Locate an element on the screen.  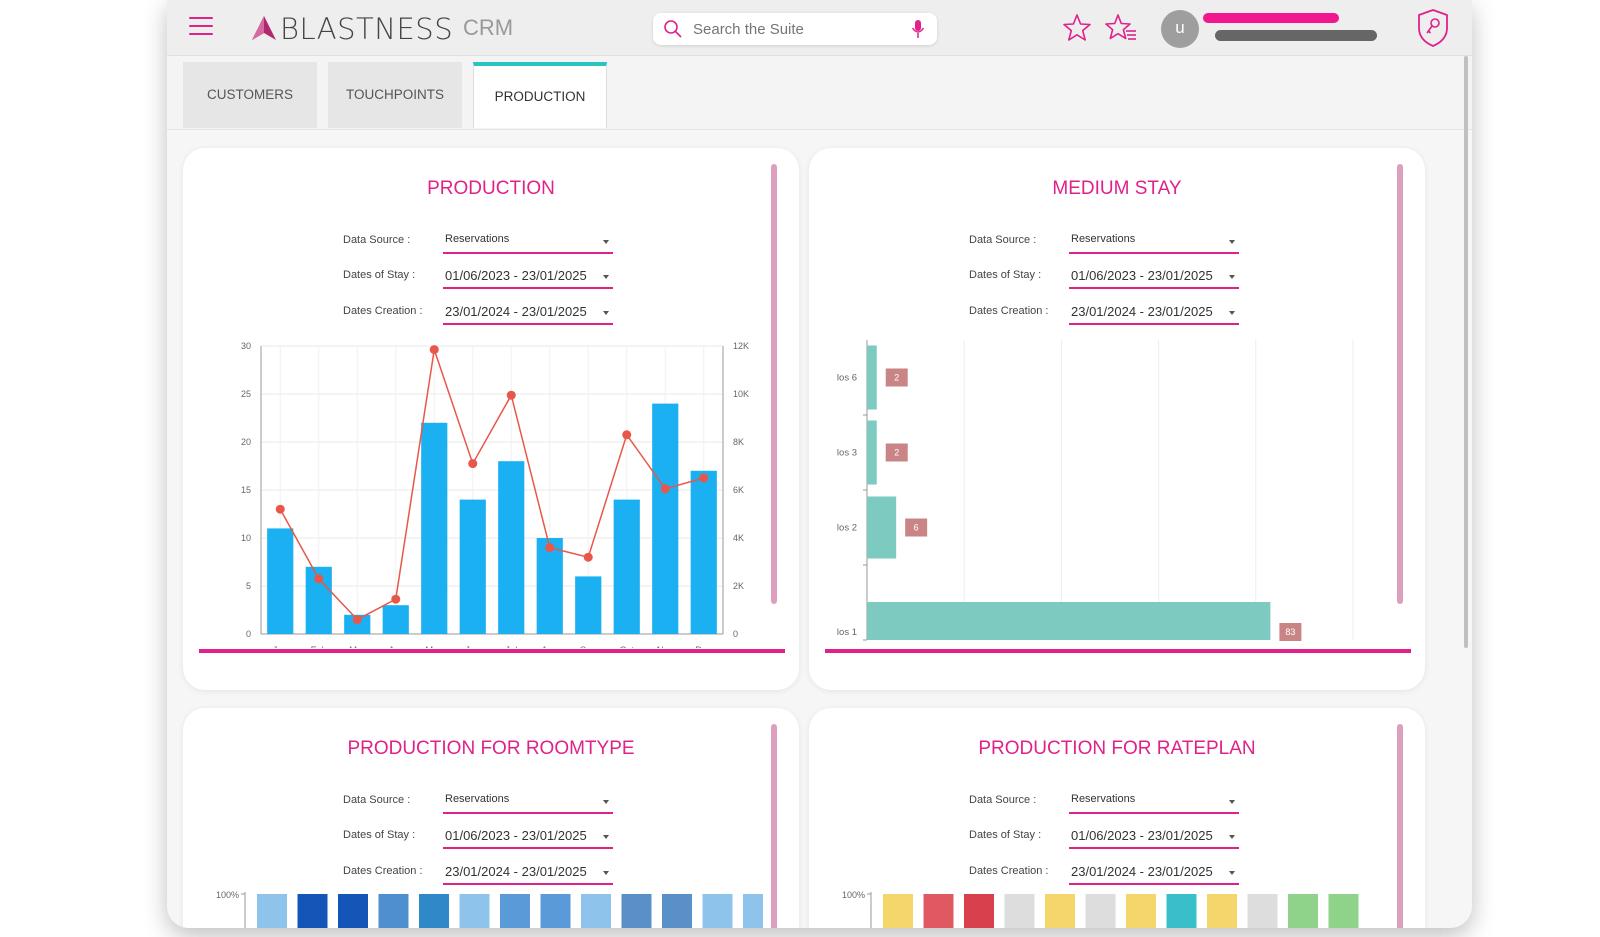
x-tick-label: Nov is located at coordinates (665, 646).